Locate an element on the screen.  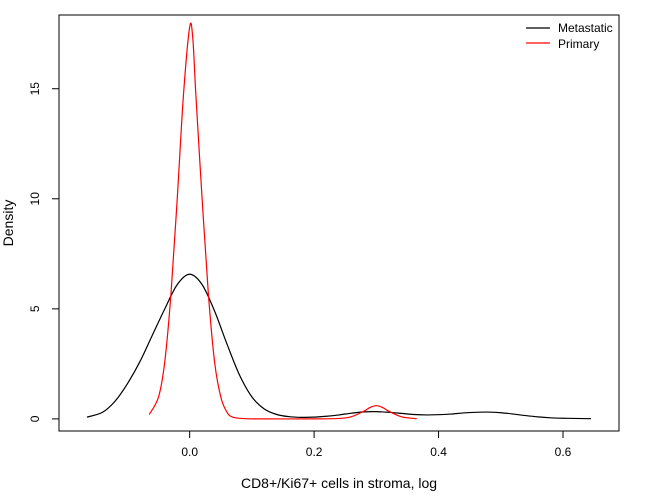
y-tick-label: 15 is located at coordinates (35, 89).